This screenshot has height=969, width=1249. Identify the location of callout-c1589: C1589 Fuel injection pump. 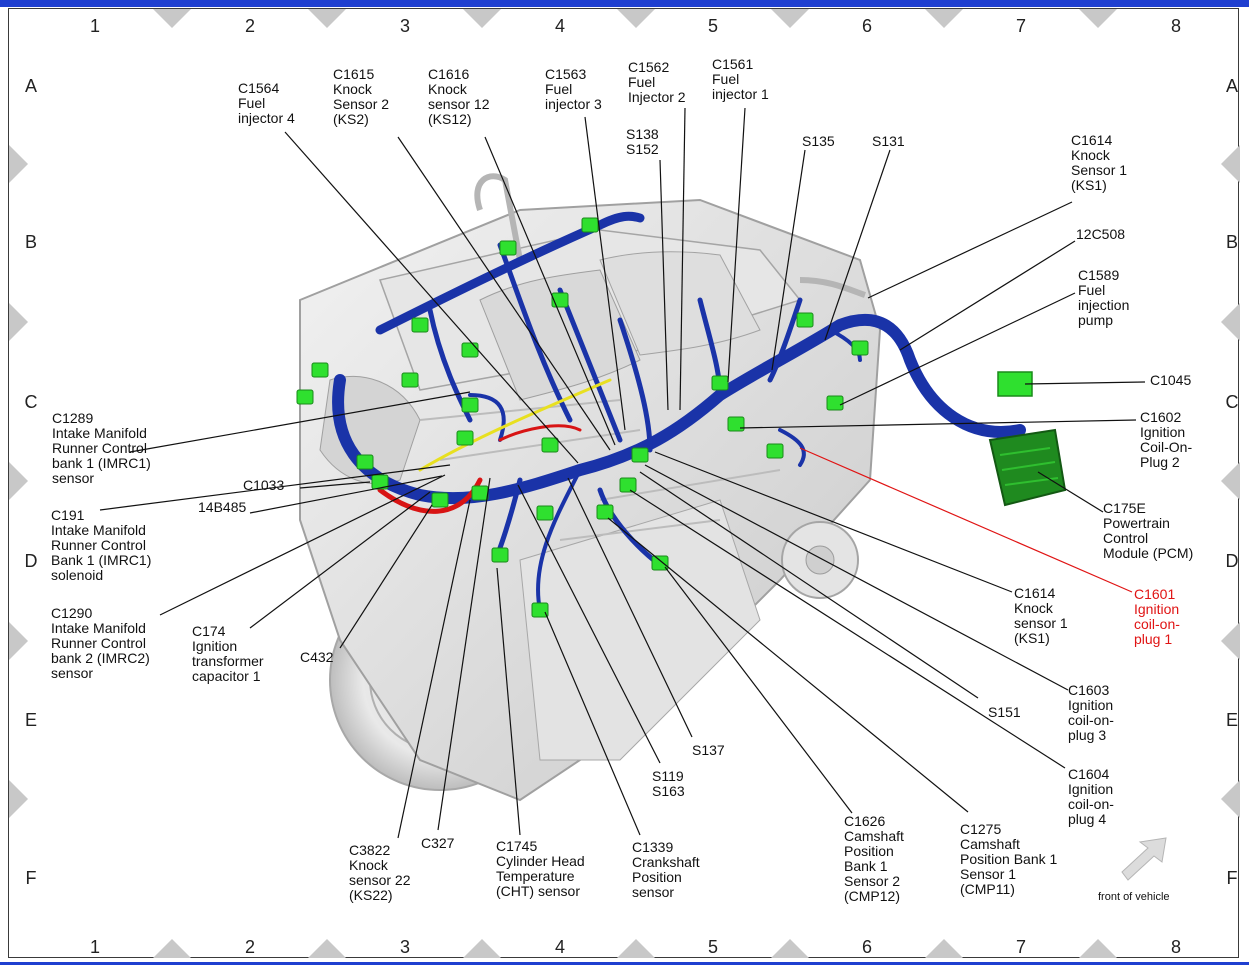
(1103, 298).